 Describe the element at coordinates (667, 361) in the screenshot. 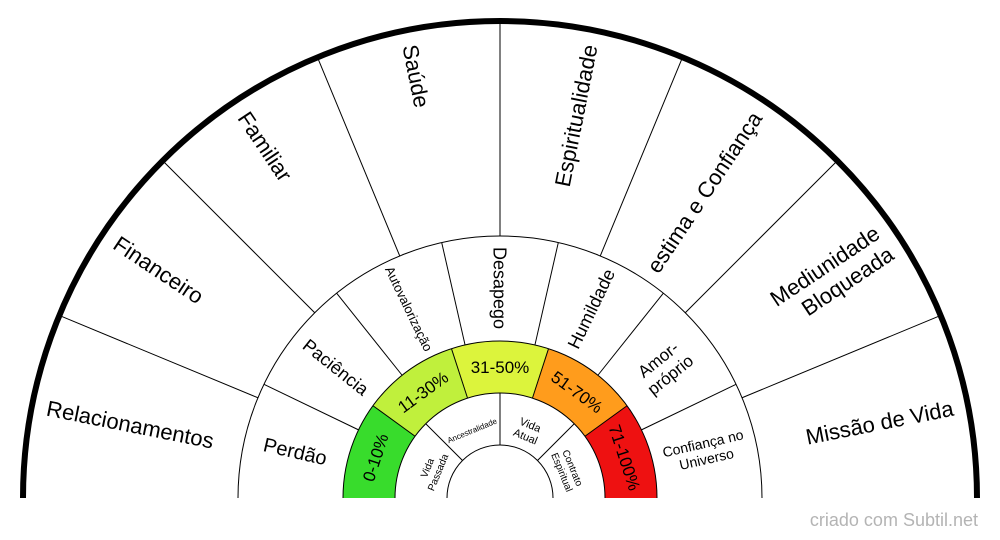

I see `middle-segment-amor-proprio` at that location.